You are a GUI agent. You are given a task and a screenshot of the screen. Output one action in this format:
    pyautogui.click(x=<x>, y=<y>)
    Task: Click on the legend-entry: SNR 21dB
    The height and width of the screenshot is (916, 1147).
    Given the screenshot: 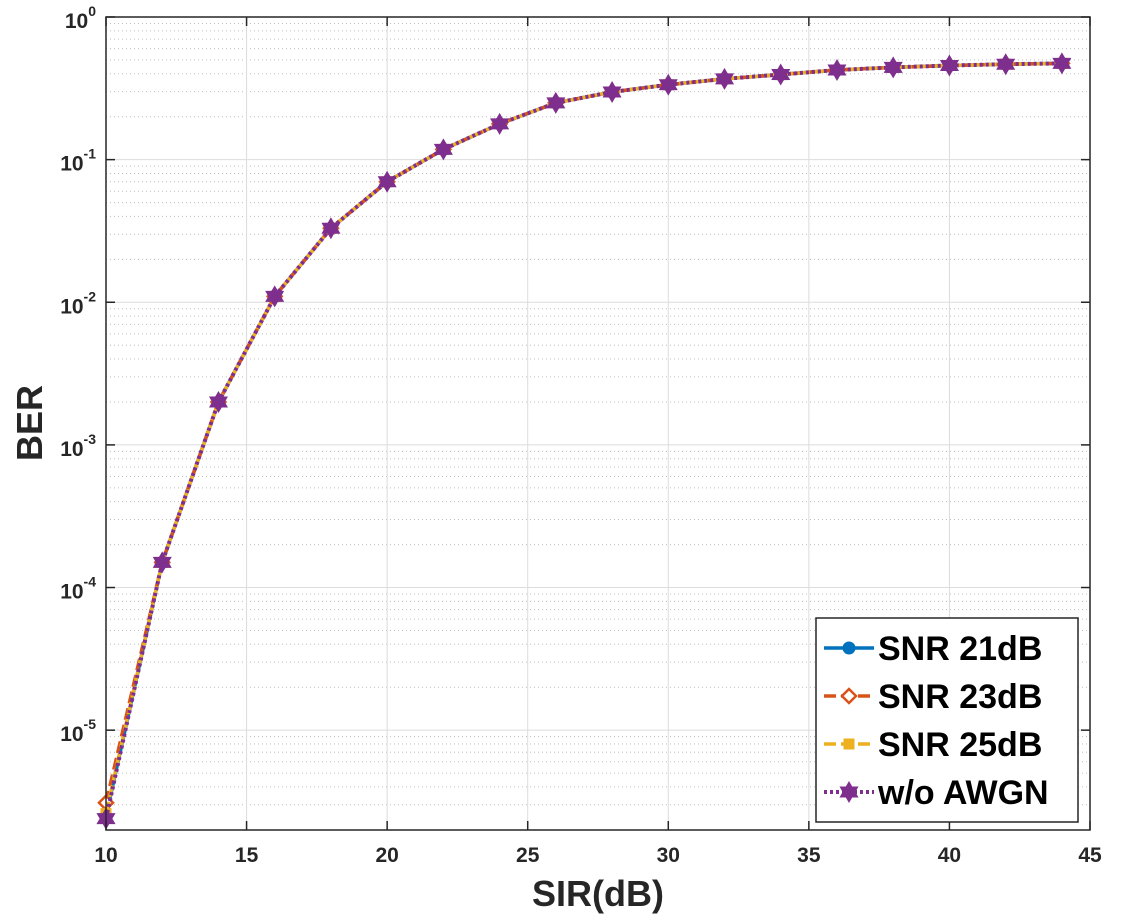 What is the action you would take?
    pyautogui.click(x=933, y=649)
    